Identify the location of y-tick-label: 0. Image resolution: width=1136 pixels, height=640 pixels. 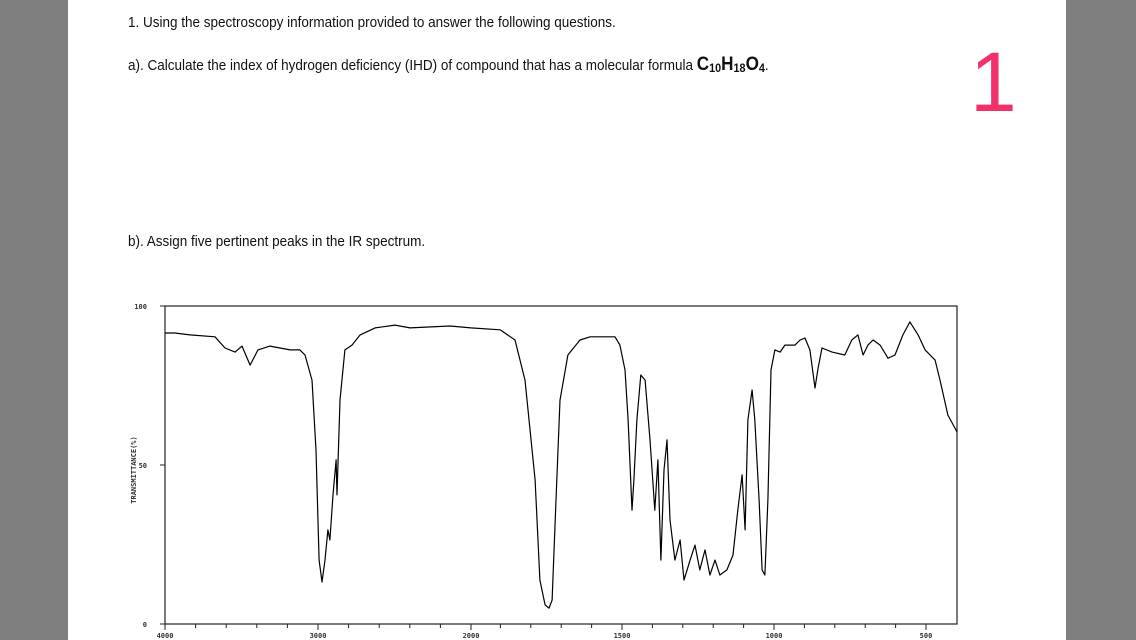
(145, 625).